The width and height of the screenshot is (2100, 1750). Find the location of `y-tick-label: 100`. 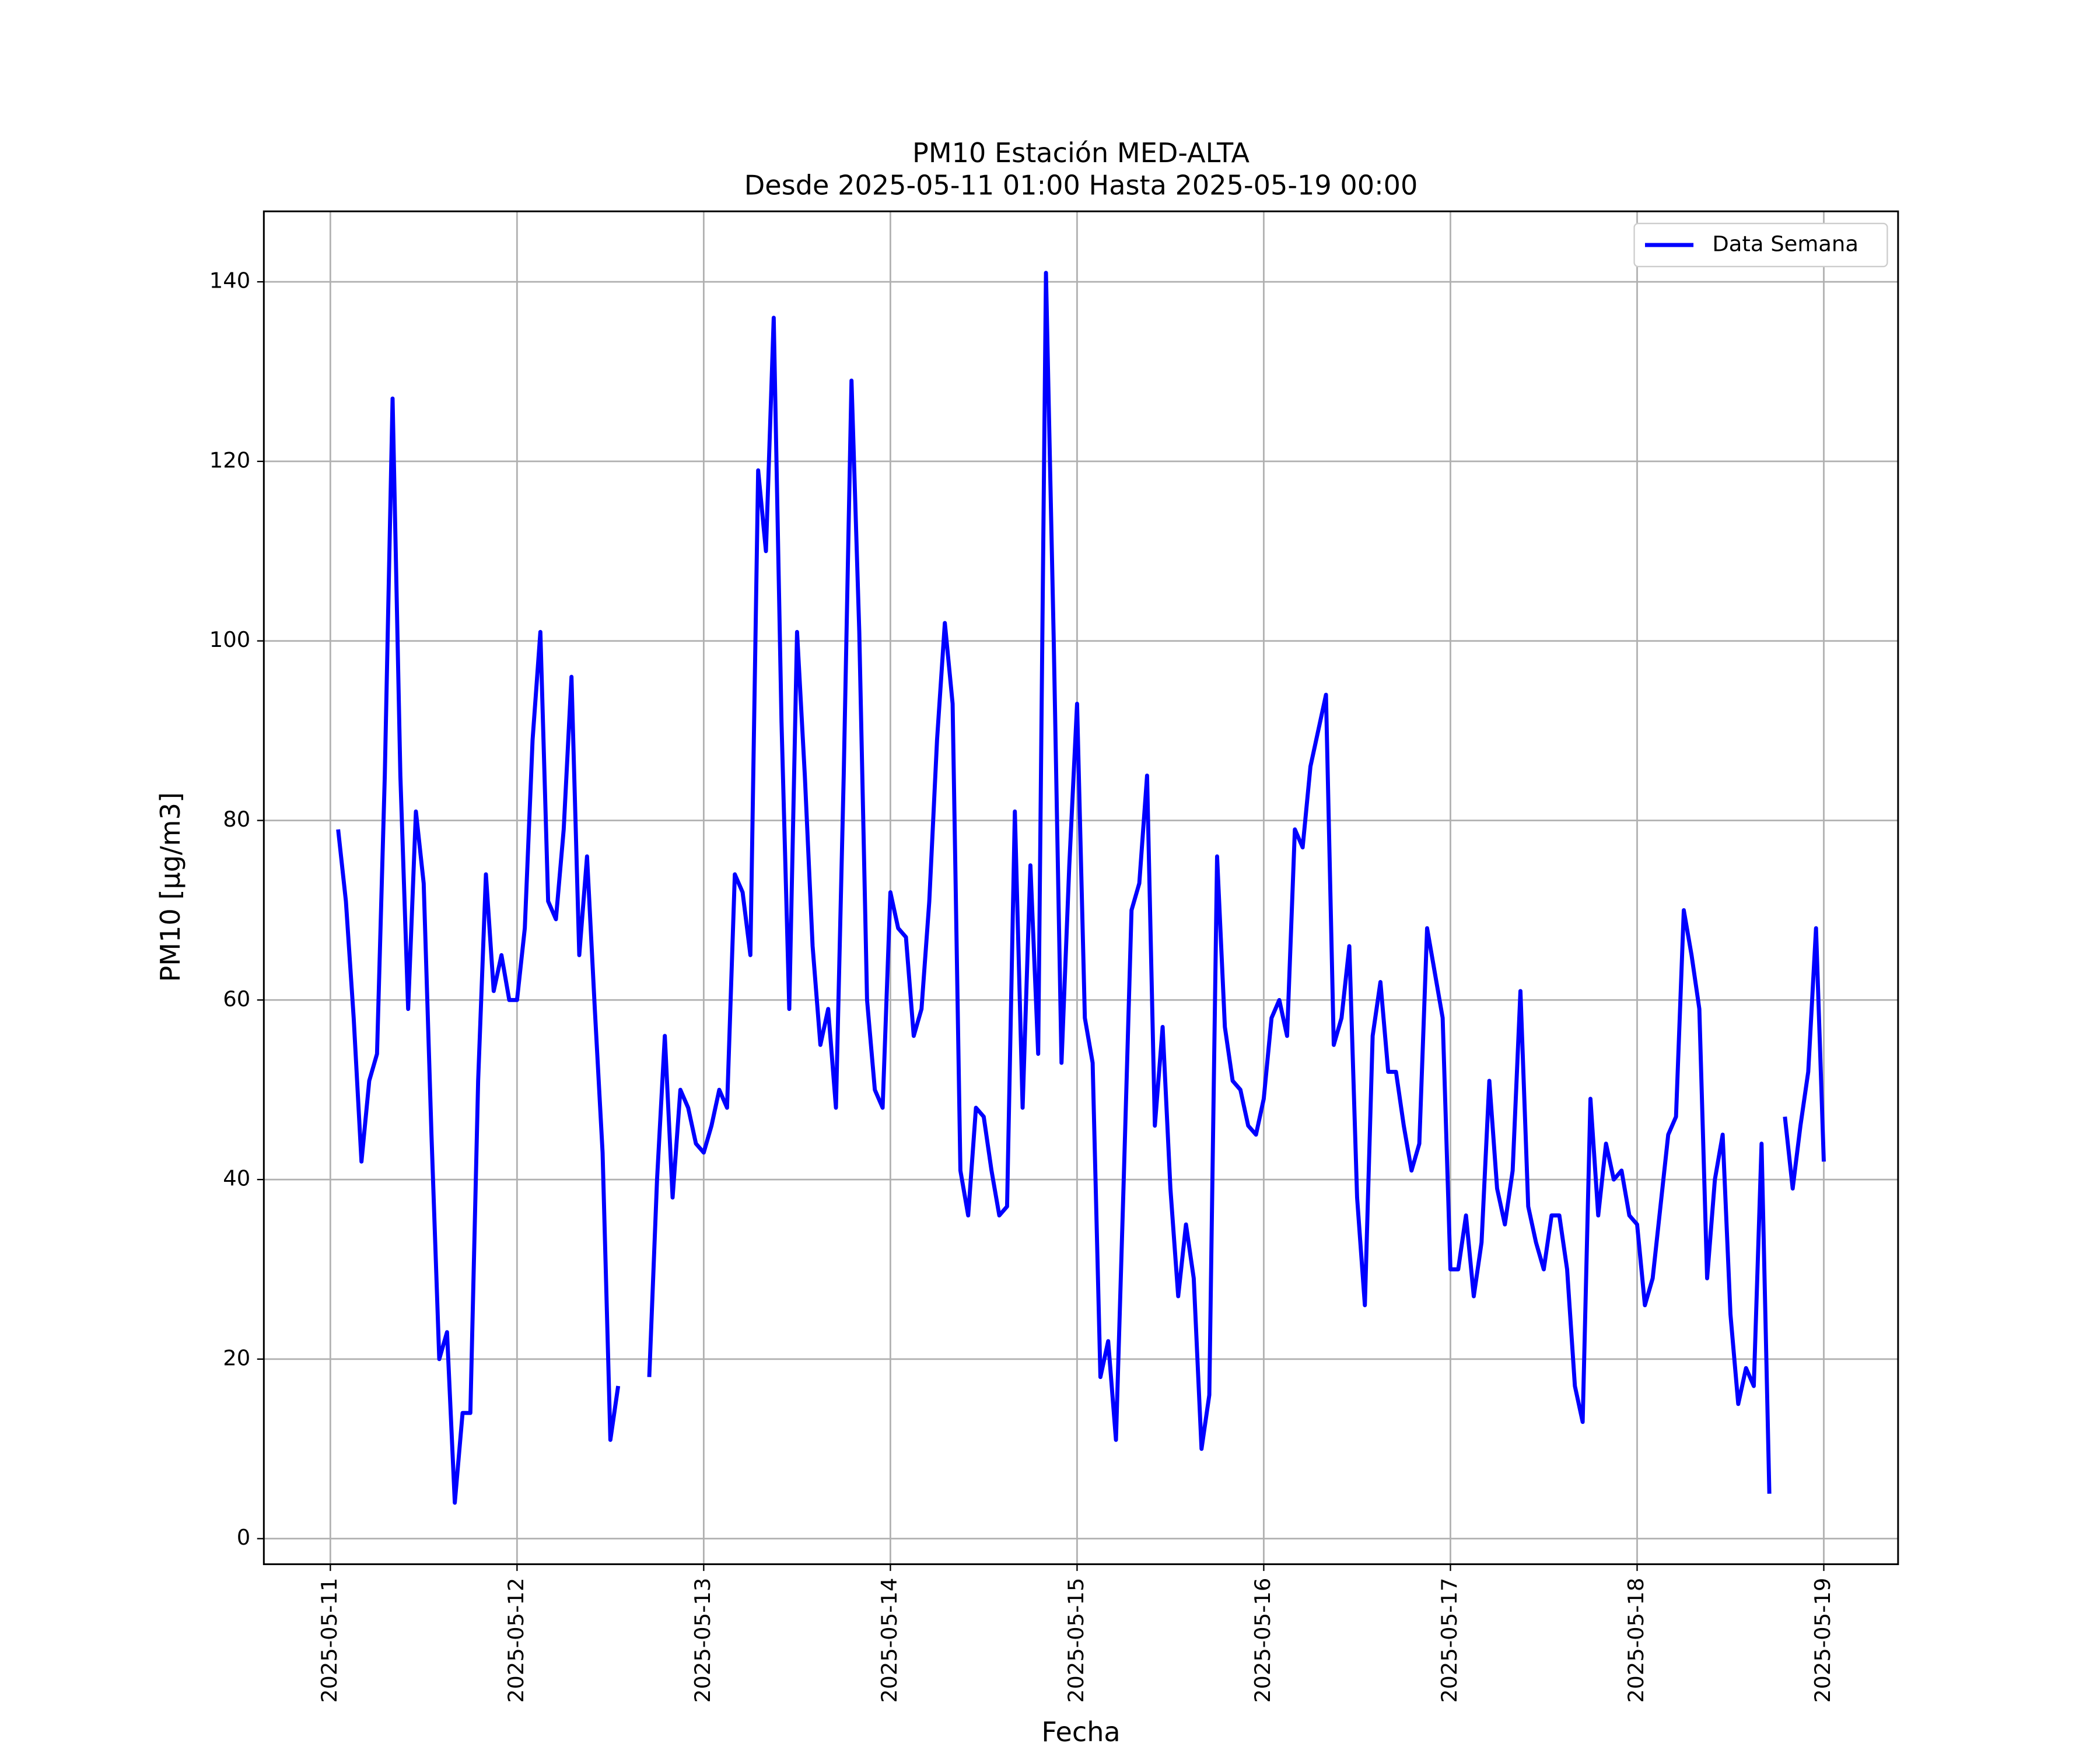

y-tick-label: 100 is located at coordinates (229, 639).